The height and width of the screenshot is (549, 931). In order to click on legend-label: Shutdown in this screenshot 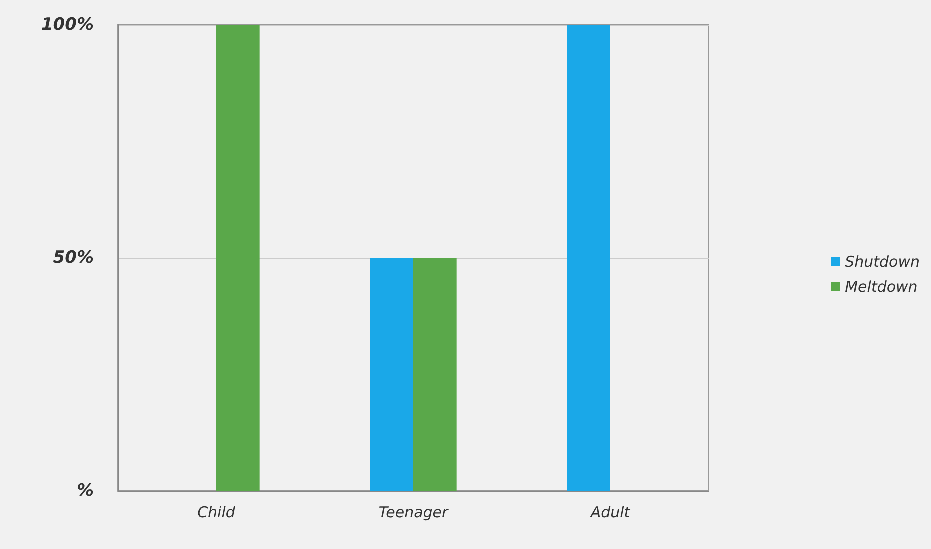, I will do `click(882, 262)`.